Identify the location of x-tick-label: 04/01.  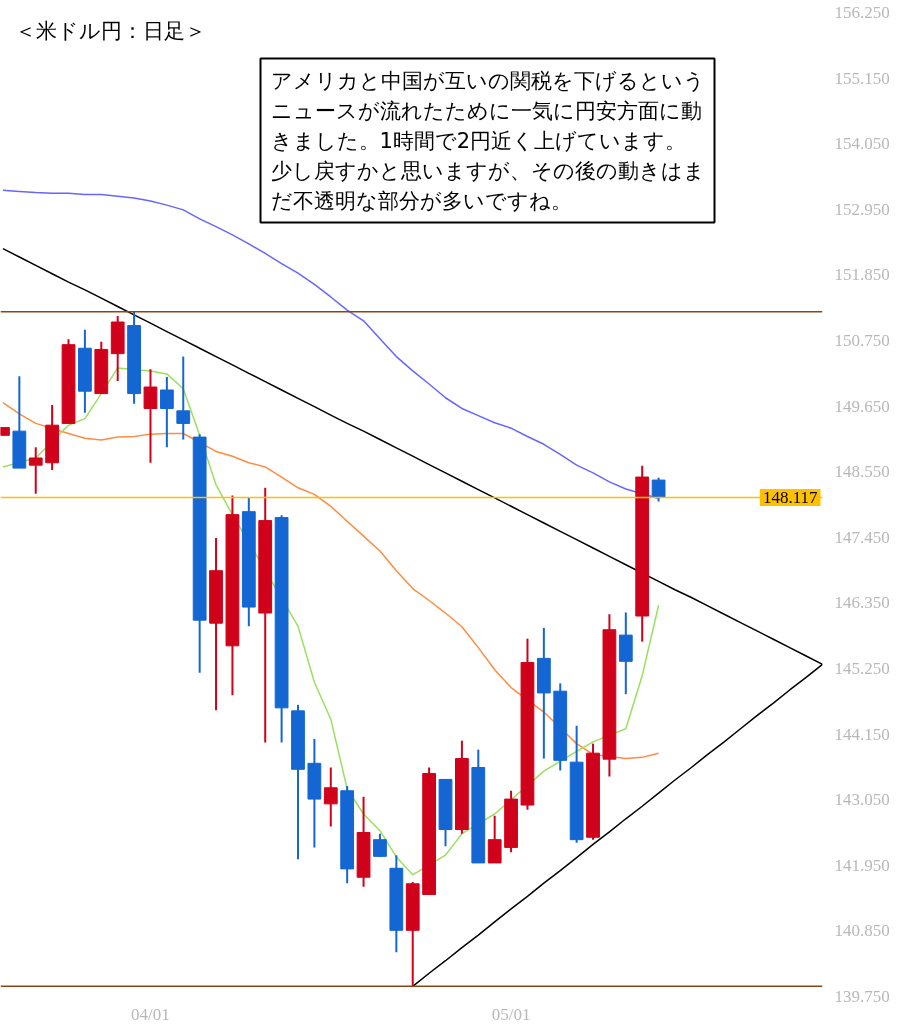
(150, 1014).